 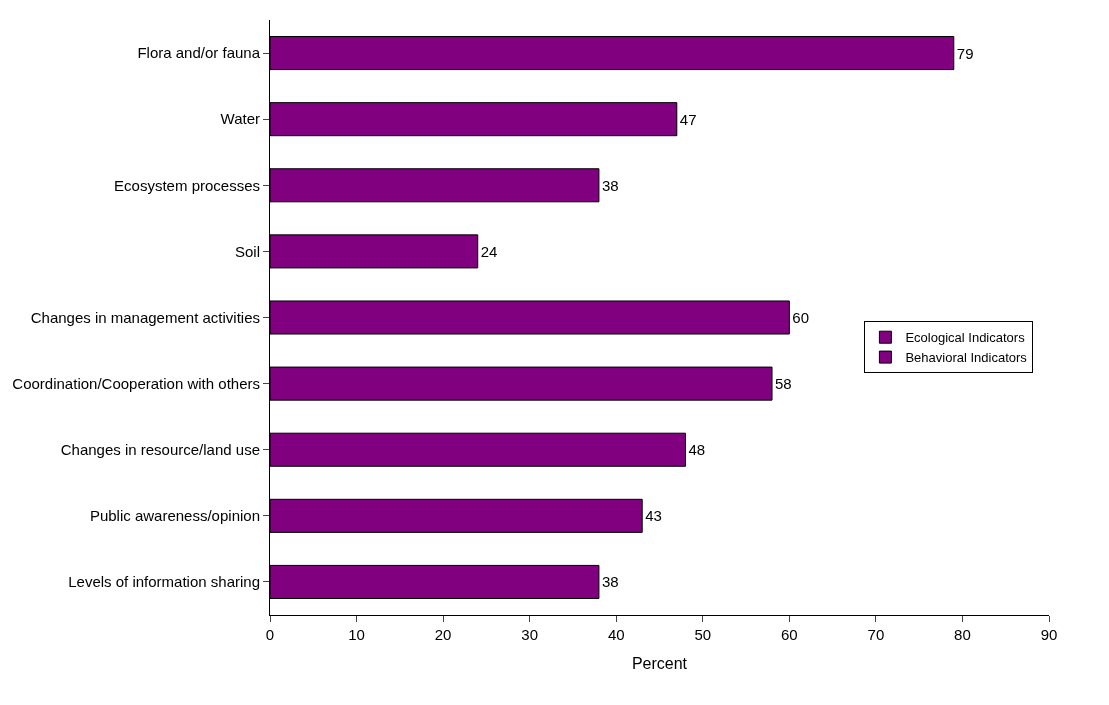 What do you see at coordinates (962, 634) in the screenshot?
I see `x-tick-label: 80` at bounding box center [962, 634].